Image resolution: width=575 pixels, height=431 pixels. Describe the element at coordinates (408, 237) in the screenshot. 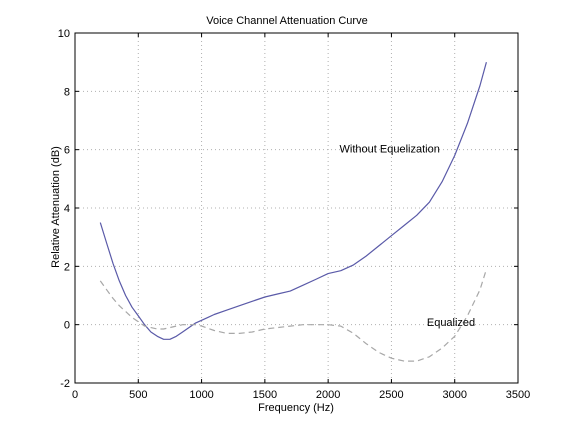

I see `annotations: Without Equelization Equalized` at that location.